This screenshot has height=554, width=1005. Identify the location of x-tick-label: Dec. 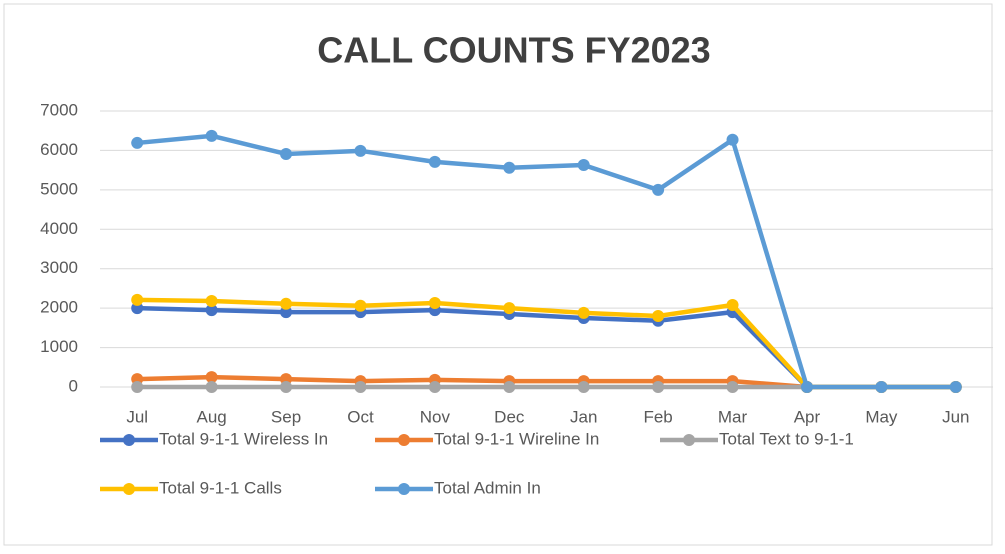
(509, 416).